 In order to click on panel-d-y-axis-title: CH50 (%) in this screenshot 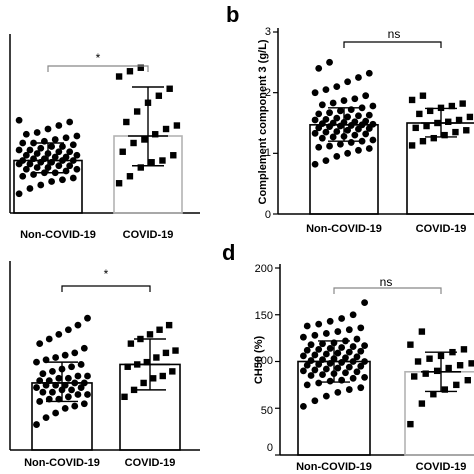, I will do `click(259, 360)`.